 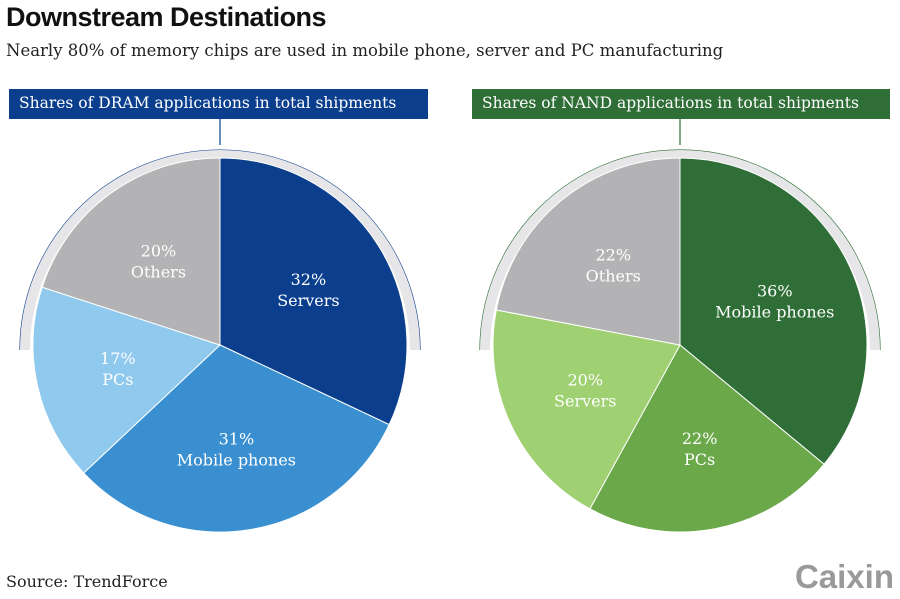 What do you see at coordinates (699, 459) in the screenshot?
I see `nand-slice-category-label: PCs` at bounding box center [699, 459].